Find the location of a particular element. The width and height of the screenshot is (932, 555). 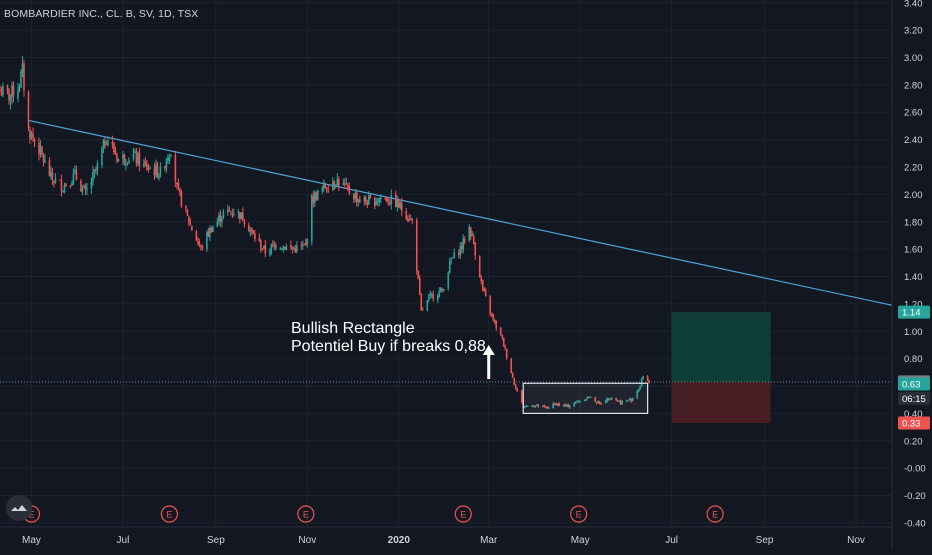

y-tick-label: -0.00 is located at coordinates (915, 469).